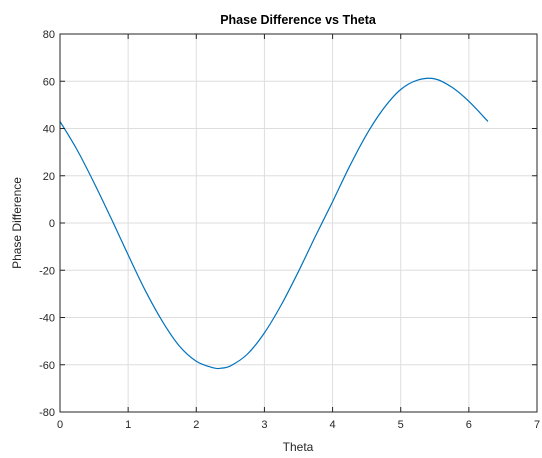 This screenshot has height=458, width=542. What do you see at coordinates (49, 35) in the screenshot?
I see `y-tick-label: 80` at bounding box center [49, 35].